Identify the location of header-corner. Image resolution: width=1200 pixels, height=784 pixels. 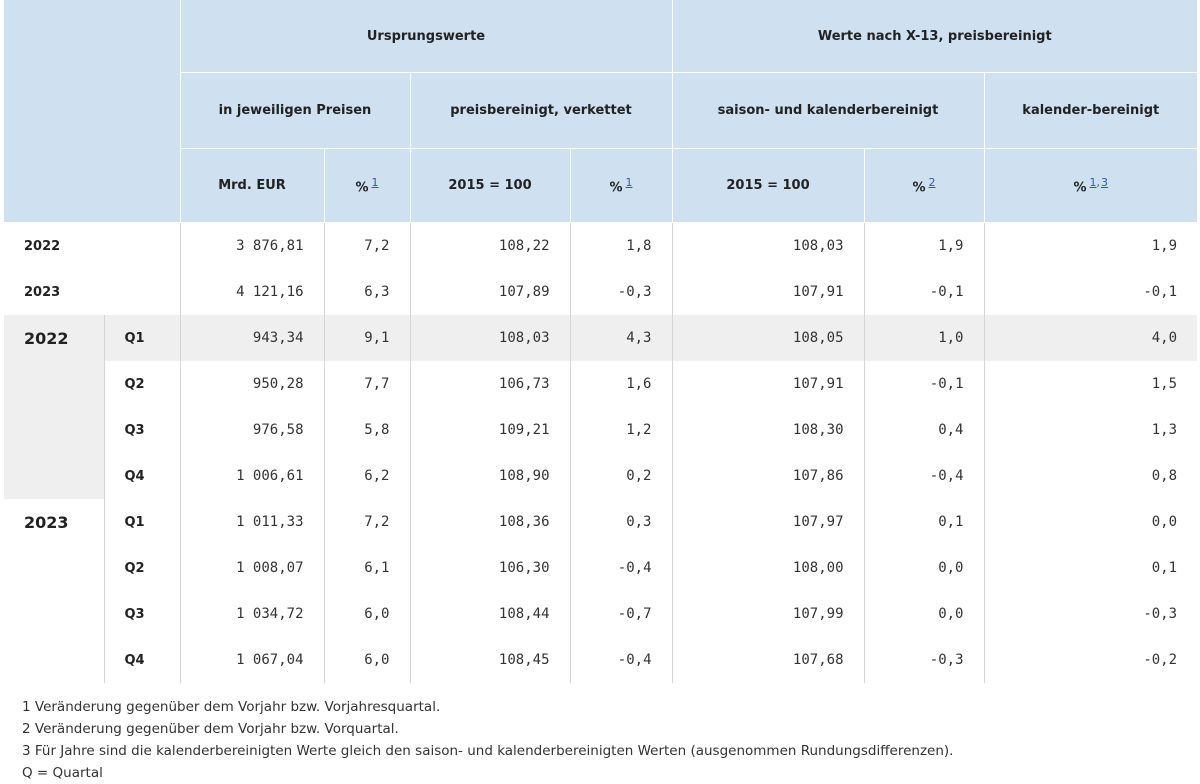
(92, 111).